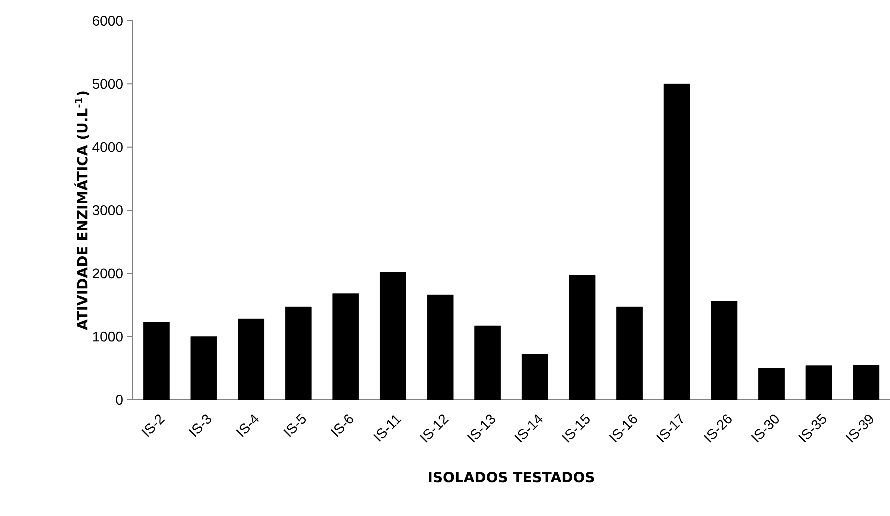 The height and width of the screenshot is (516, 890). Describe the element at coordinates (200, 426) in the screenshot. I see `x-tick-label: IS-3` at that location.